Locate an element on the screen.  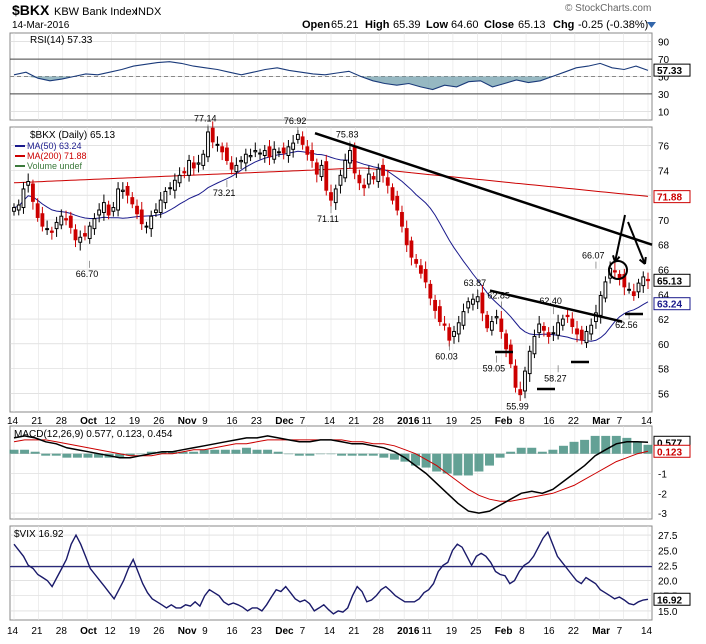
value-tag-label: 63.24 is located at coordinates (669, 305).